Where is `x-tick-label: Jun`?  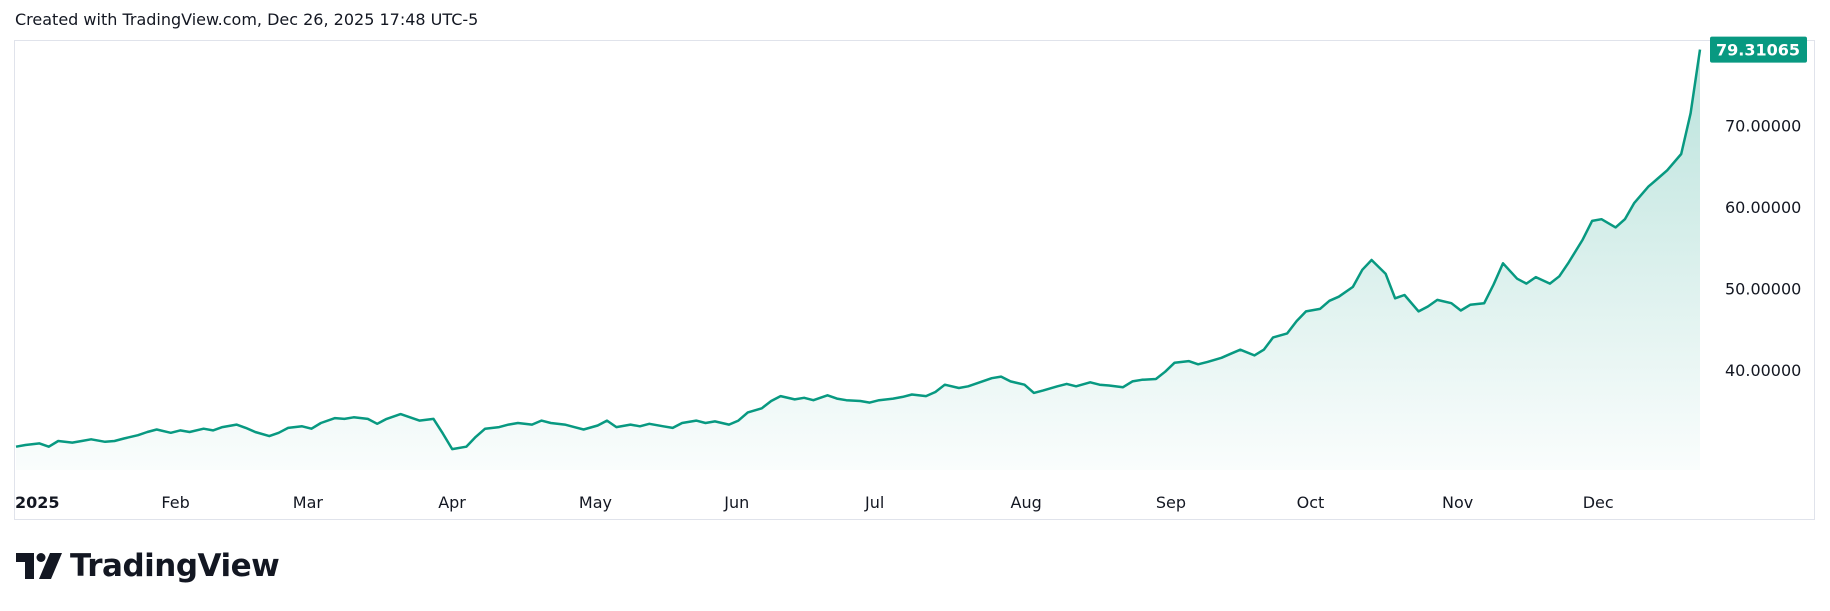 x-tick-label: Jun is located at coordinates (736, 502).